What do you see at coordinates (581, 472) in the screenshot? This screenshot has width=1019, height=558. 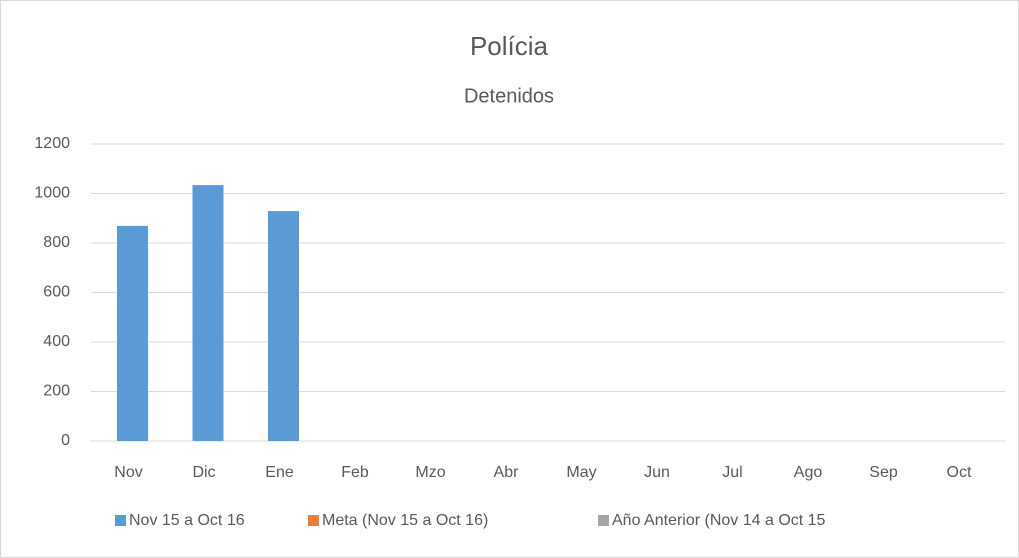 I see `x-tick-label: May` at bounding box center [581, 472].